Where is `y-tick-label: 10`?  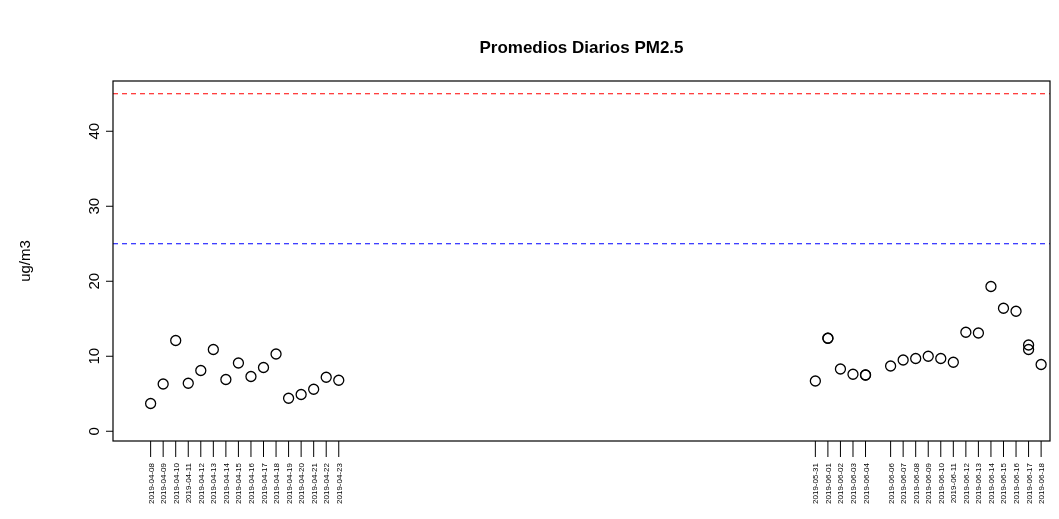
y-tick-label: 10 is located at coordinates (93, 356).